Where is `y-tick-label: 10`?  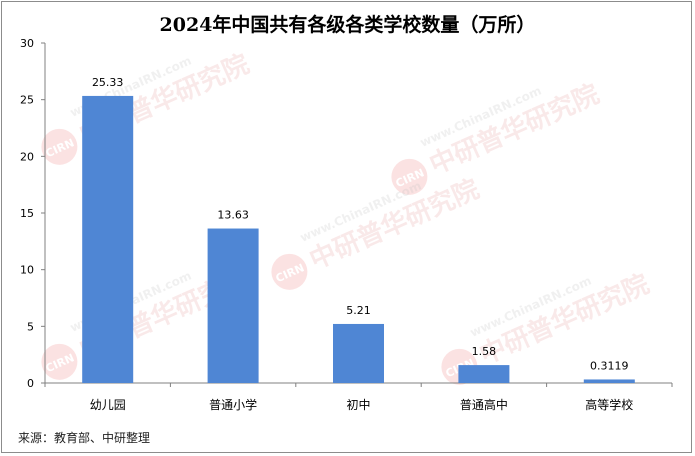
y-tick-label: 10 is located at coordinates (27, 270).